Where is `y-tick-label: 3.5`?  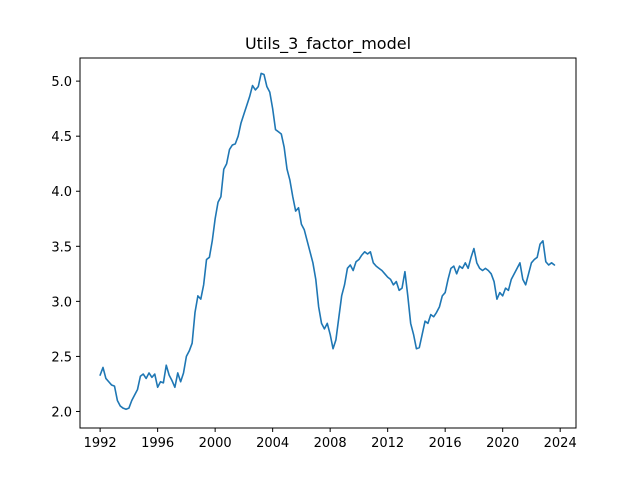 y-tick-label: 3.5 is located at coordinates (61, 247).